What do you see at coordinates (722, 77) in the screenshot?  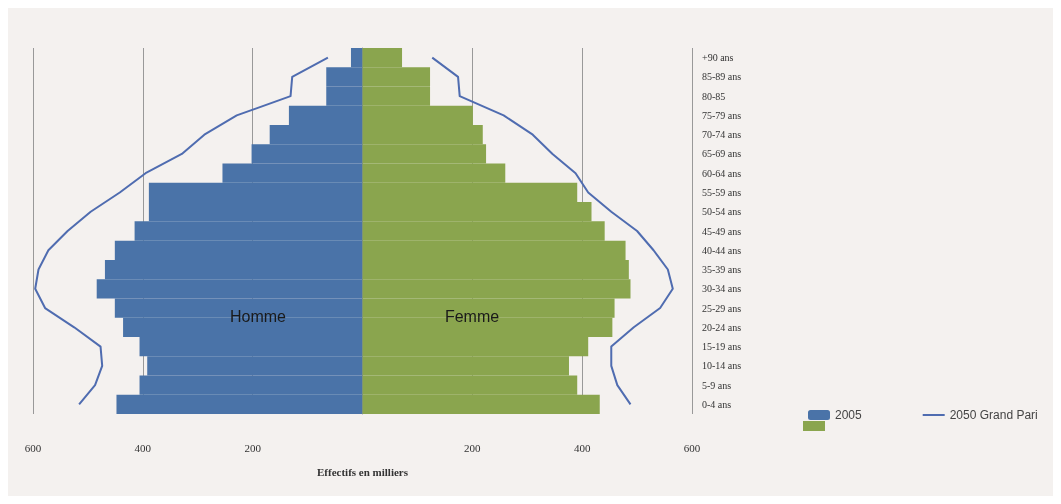 I see `y-tick-label: 85-89 ans` at bounding box center [722, 77].